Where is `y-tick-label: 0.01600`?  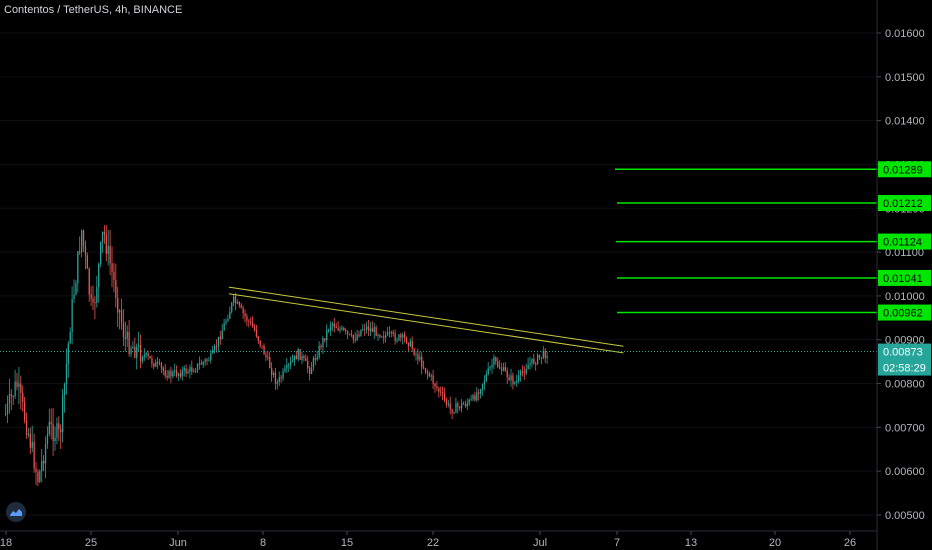
y-tick-label: 0.01600 is located at coordinates (905, 34).